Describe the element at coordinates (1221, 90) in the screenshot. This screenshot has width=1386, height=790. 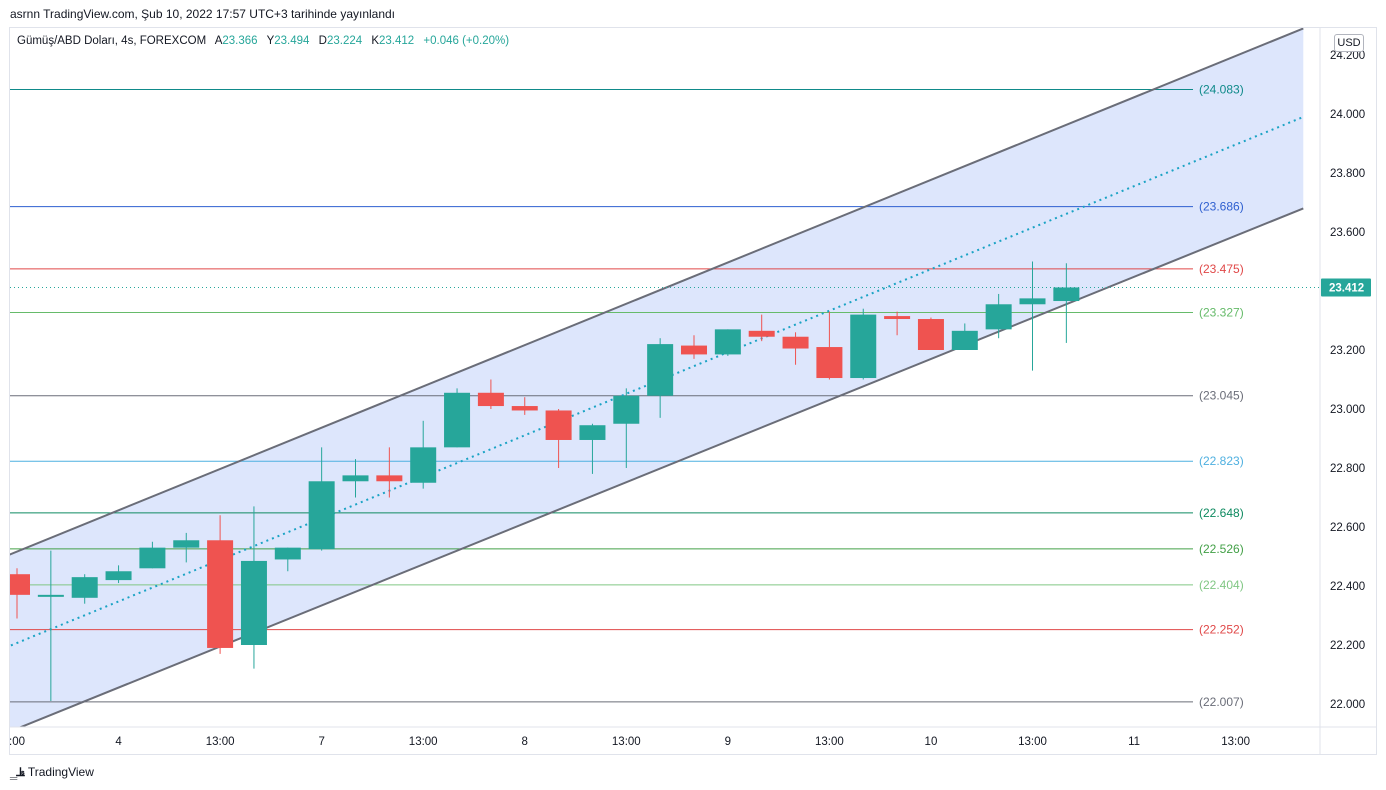
I see `level-label-0: (24.083)` at that location.